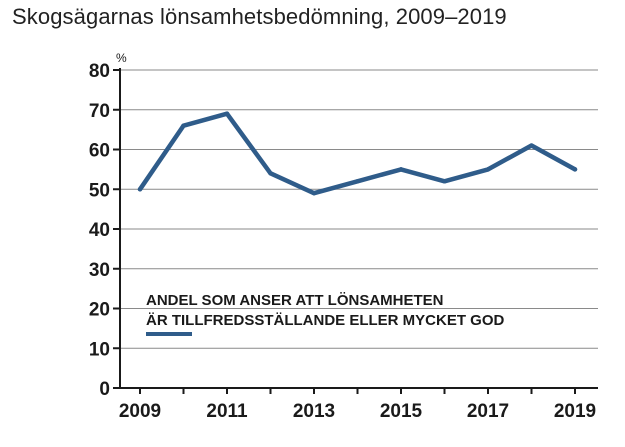 Image resolution: width=625 pixels, height=447 pixels. What do you see at coordinates (140, 189) in the screenshot?
I see `data-point-2009` at bounding box center [140, 189].